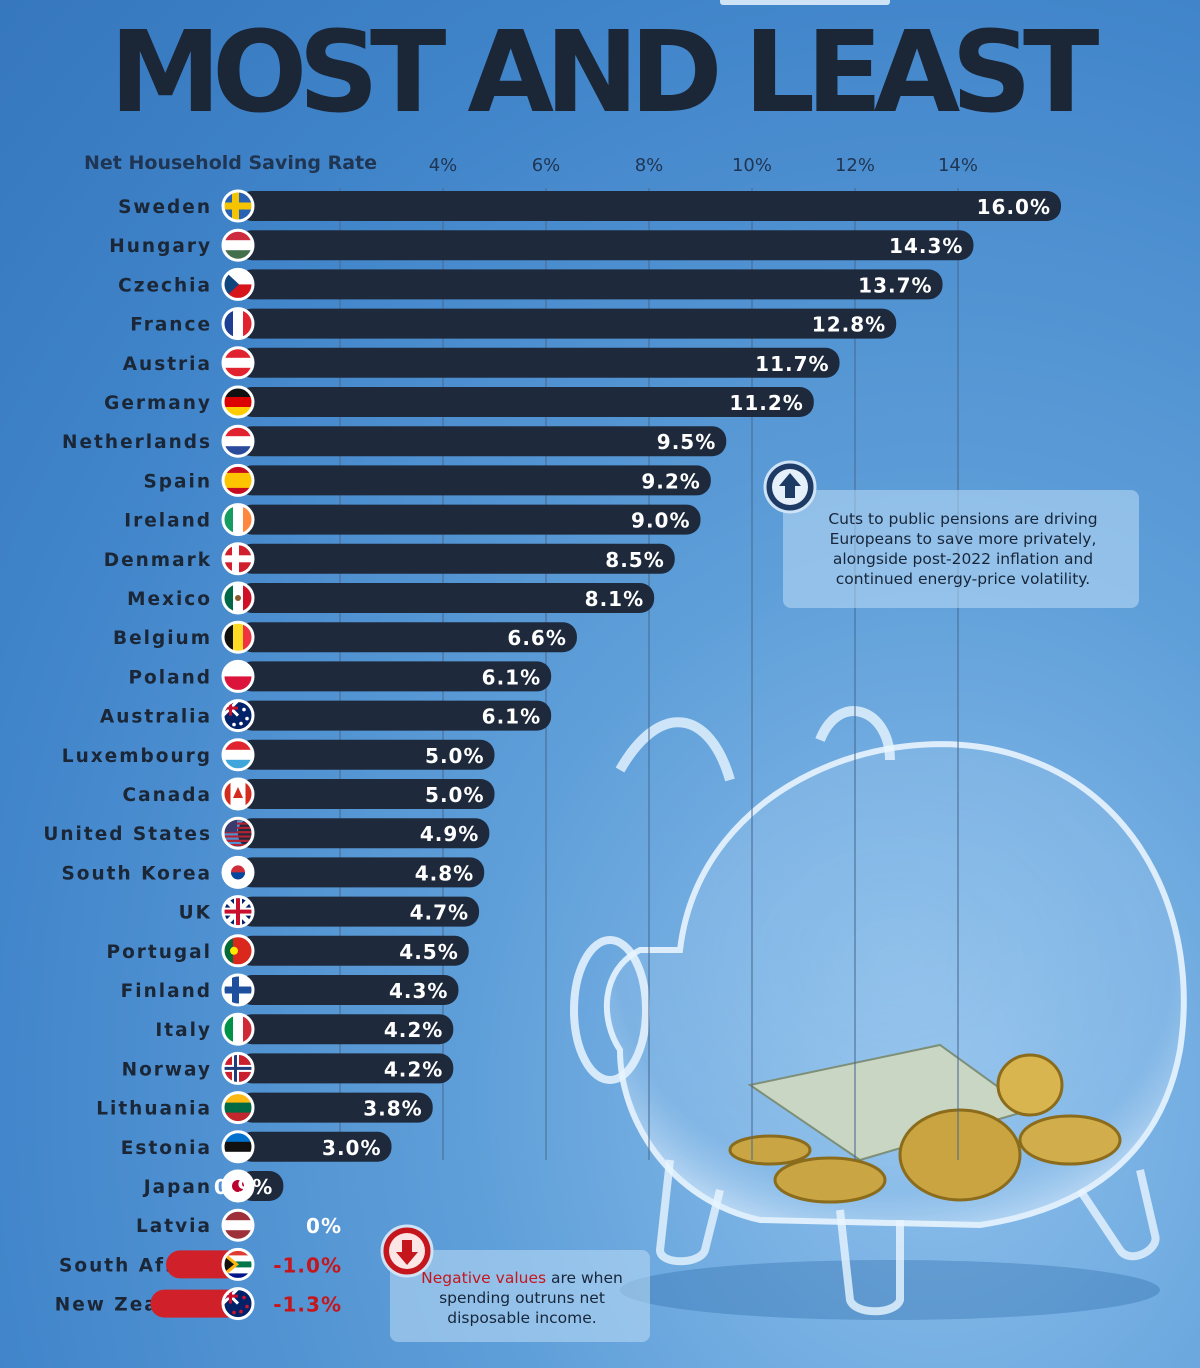 This screenshot has width=1200, height=1368. Describe the element at coordinates (484, 1278) in the screenshot. I see `callout-negative-highlight: Negative values` at that location.